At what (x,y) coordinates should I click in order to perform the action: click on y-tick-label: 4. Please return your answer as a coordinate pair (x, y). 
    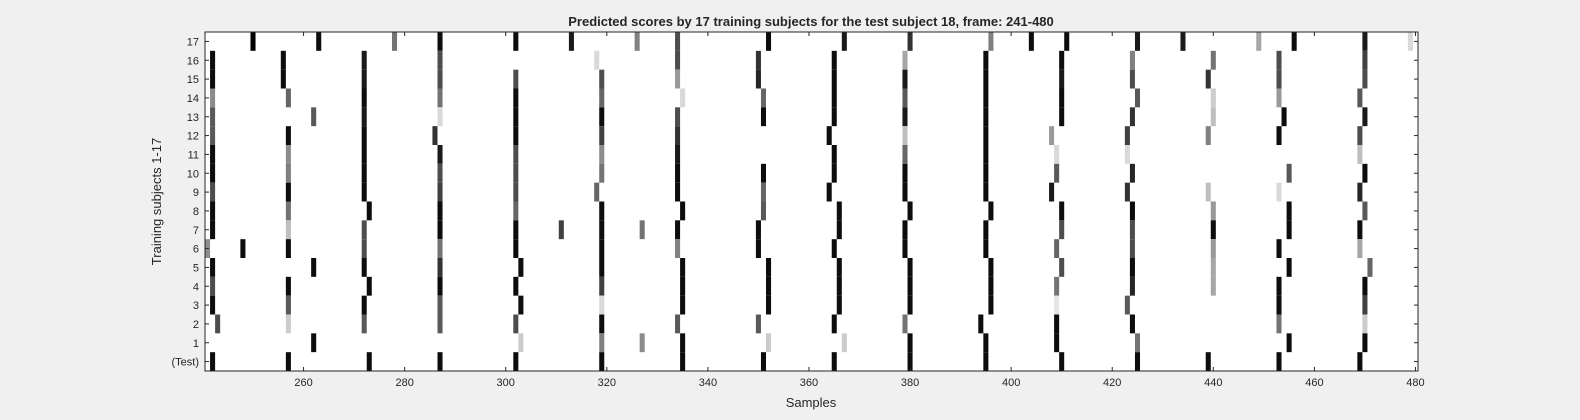
    Looking at the image, I should click on (196, 287).